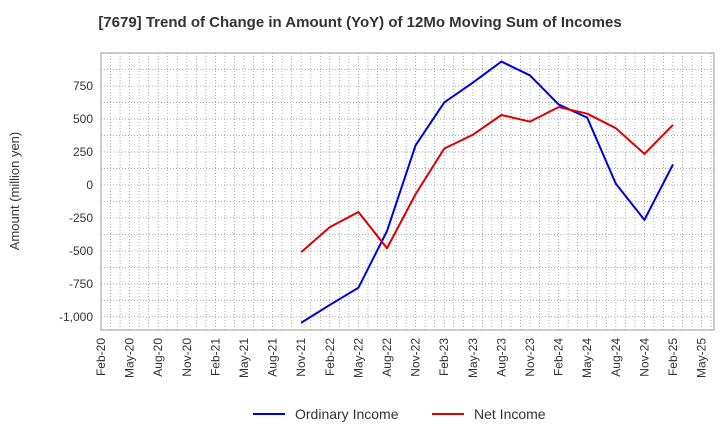 The image size is (720, 440). What do you see at coordinates (559, 357) in the screenshot?
I see `x-tick-label: Feb-24` at bounding box center [559, 357].